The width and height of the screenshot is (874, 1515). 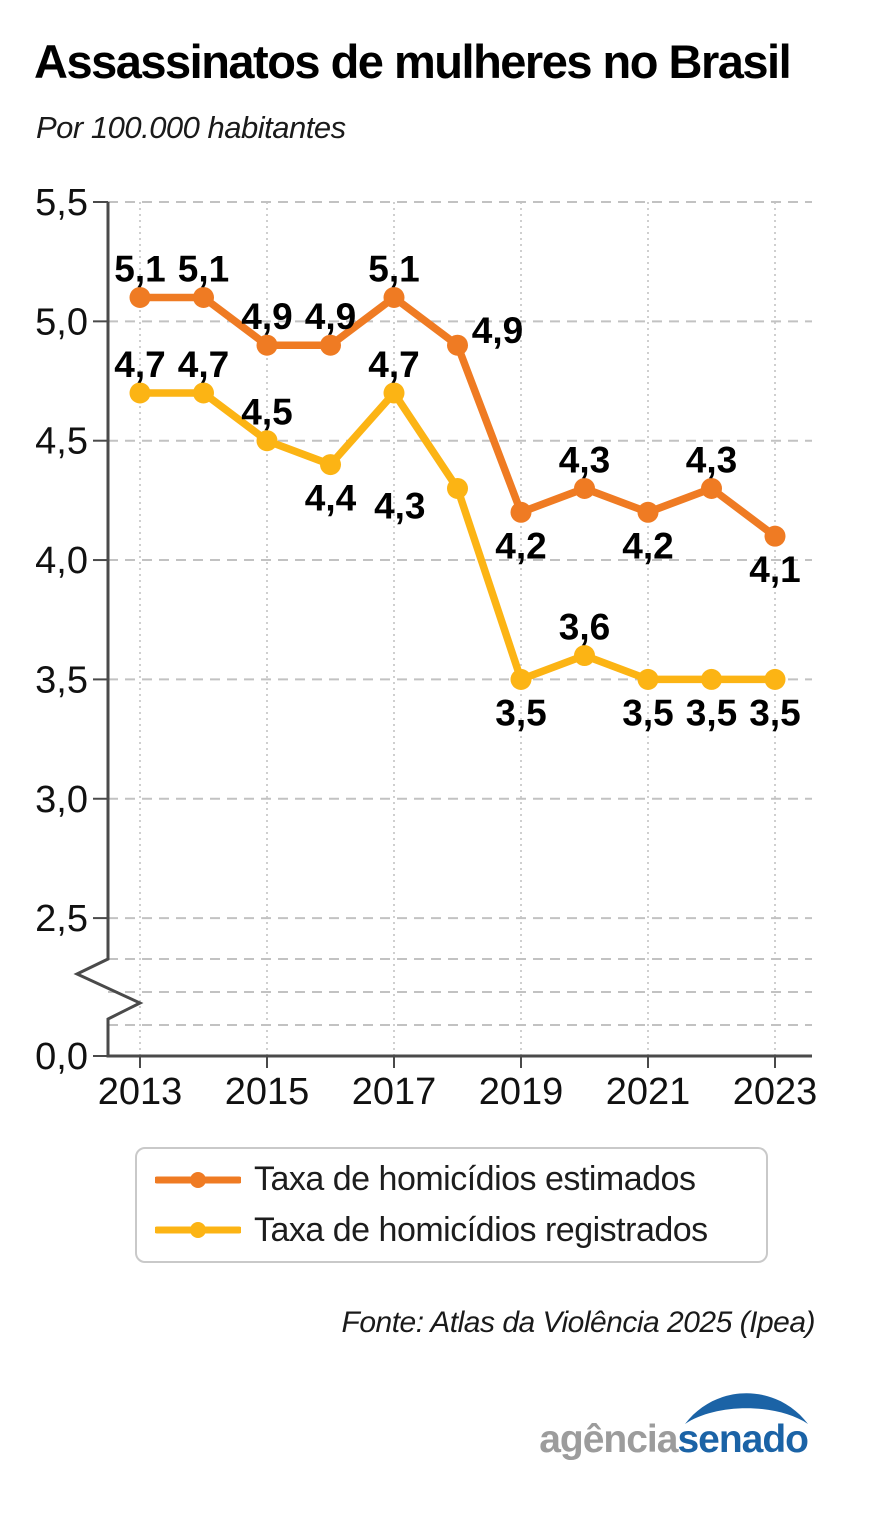 I want to click on svg-text: 4,4, so click(x=331, y=498).